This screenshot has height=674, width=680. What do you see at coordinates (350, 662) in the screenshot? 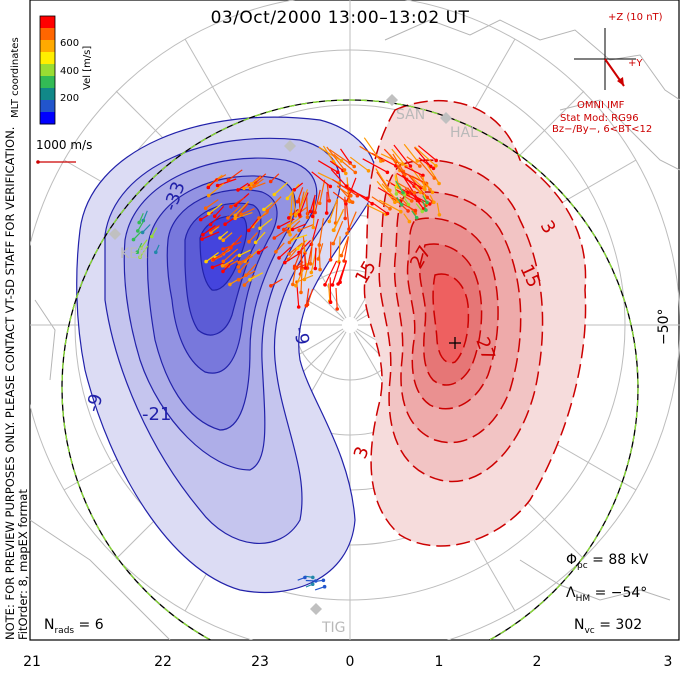
I see `mlt-tick-label: 0` at bounding box center [350, 662].